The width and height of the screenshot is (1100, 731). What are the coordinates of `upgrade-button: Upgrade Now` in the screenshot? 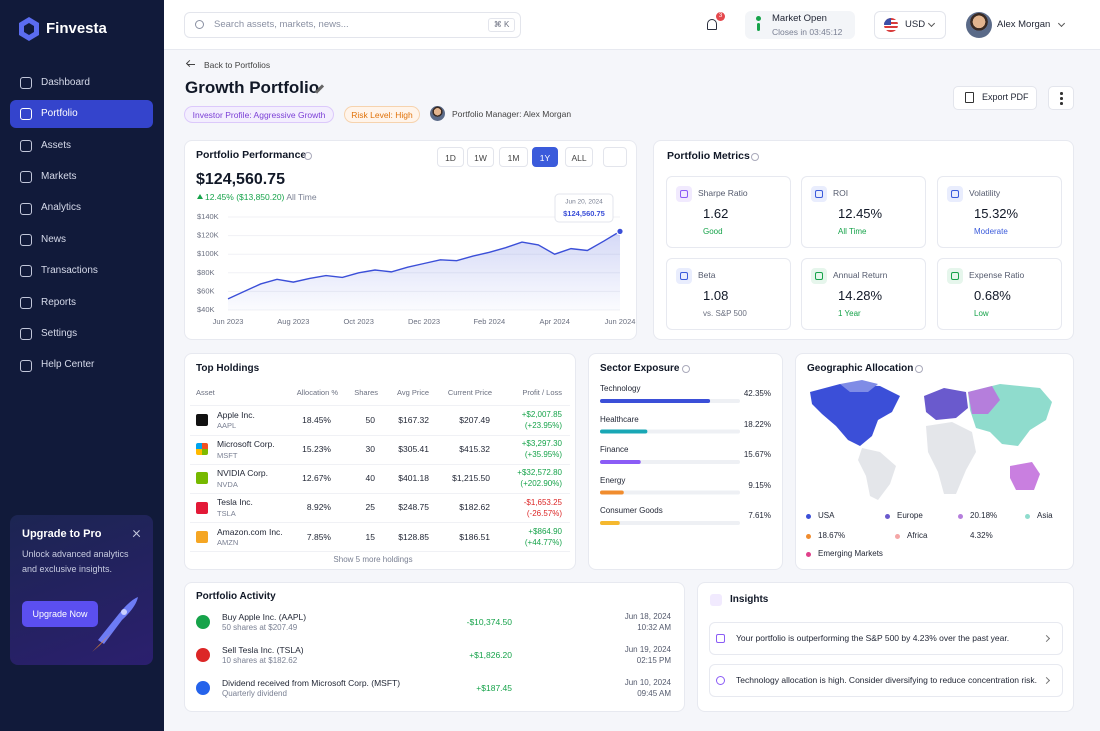 It's located at (60, 614).